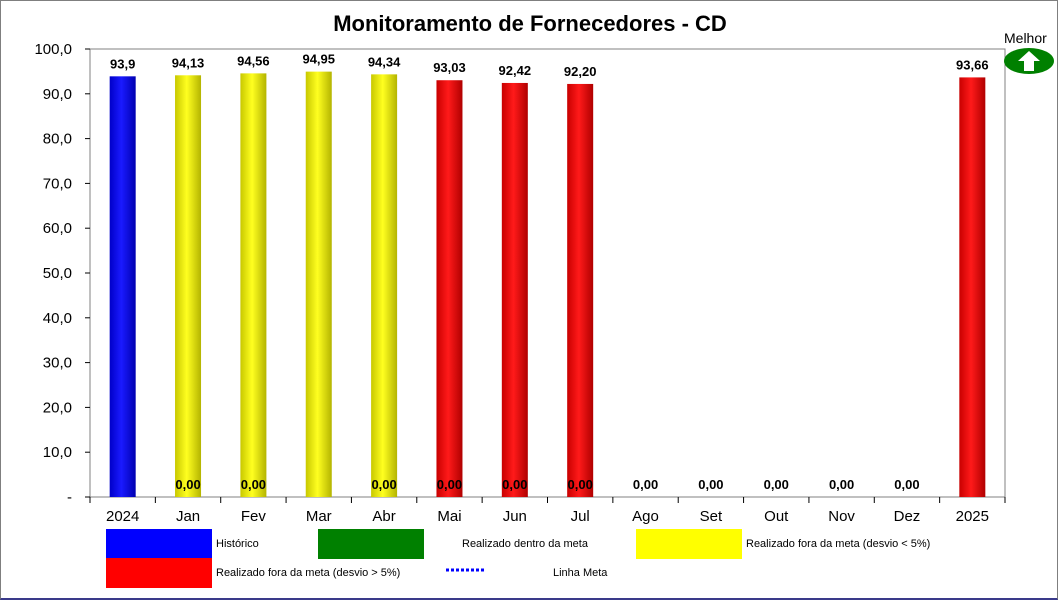 The image size is (1060, 603). Describe the element at coordinates (525, 544) in the screenshot. I see `legend-label-dentro-meta: Realizado dentro da meta` at that location.